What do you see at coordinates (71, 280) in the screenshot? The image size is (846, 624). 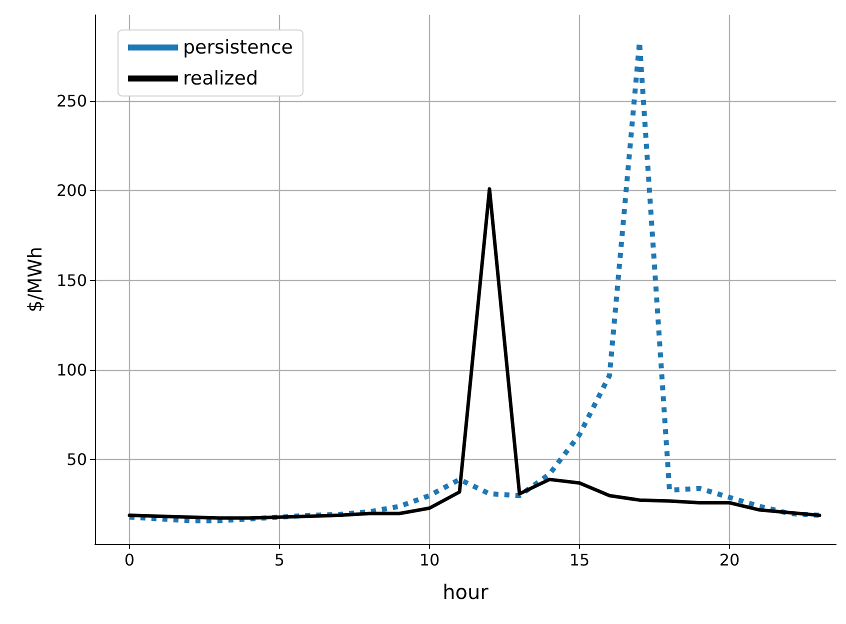 I see `y-tick-label: 150` at bounding box center [71, 280].